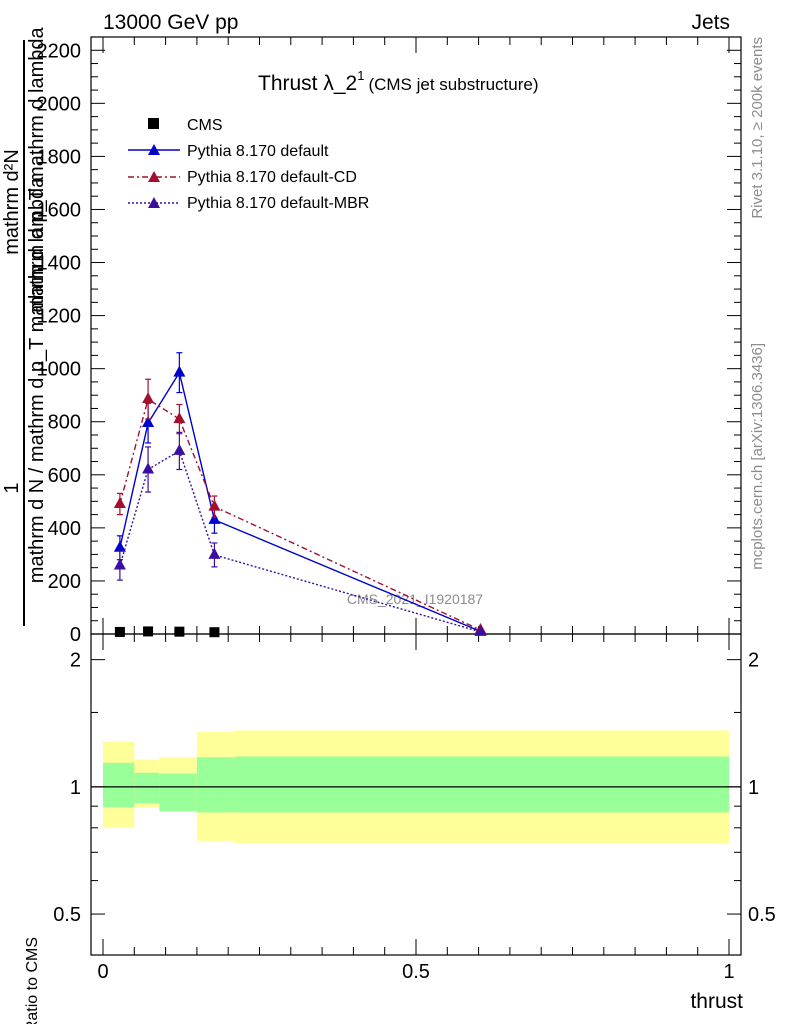  I want to click on main-y-tick-label: 400, so click(64, 529).